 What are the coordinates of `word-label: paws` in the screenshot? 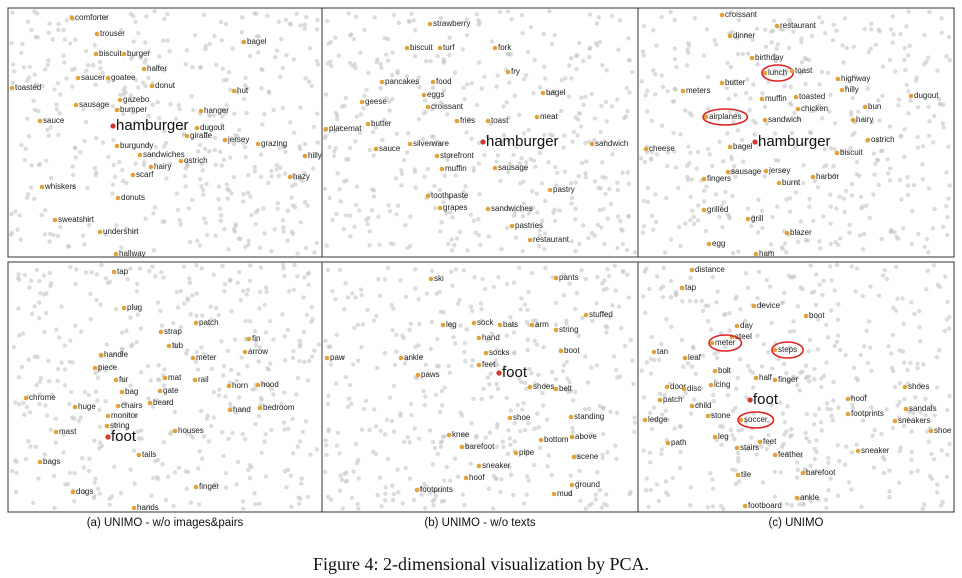 It's located at (430, 374).